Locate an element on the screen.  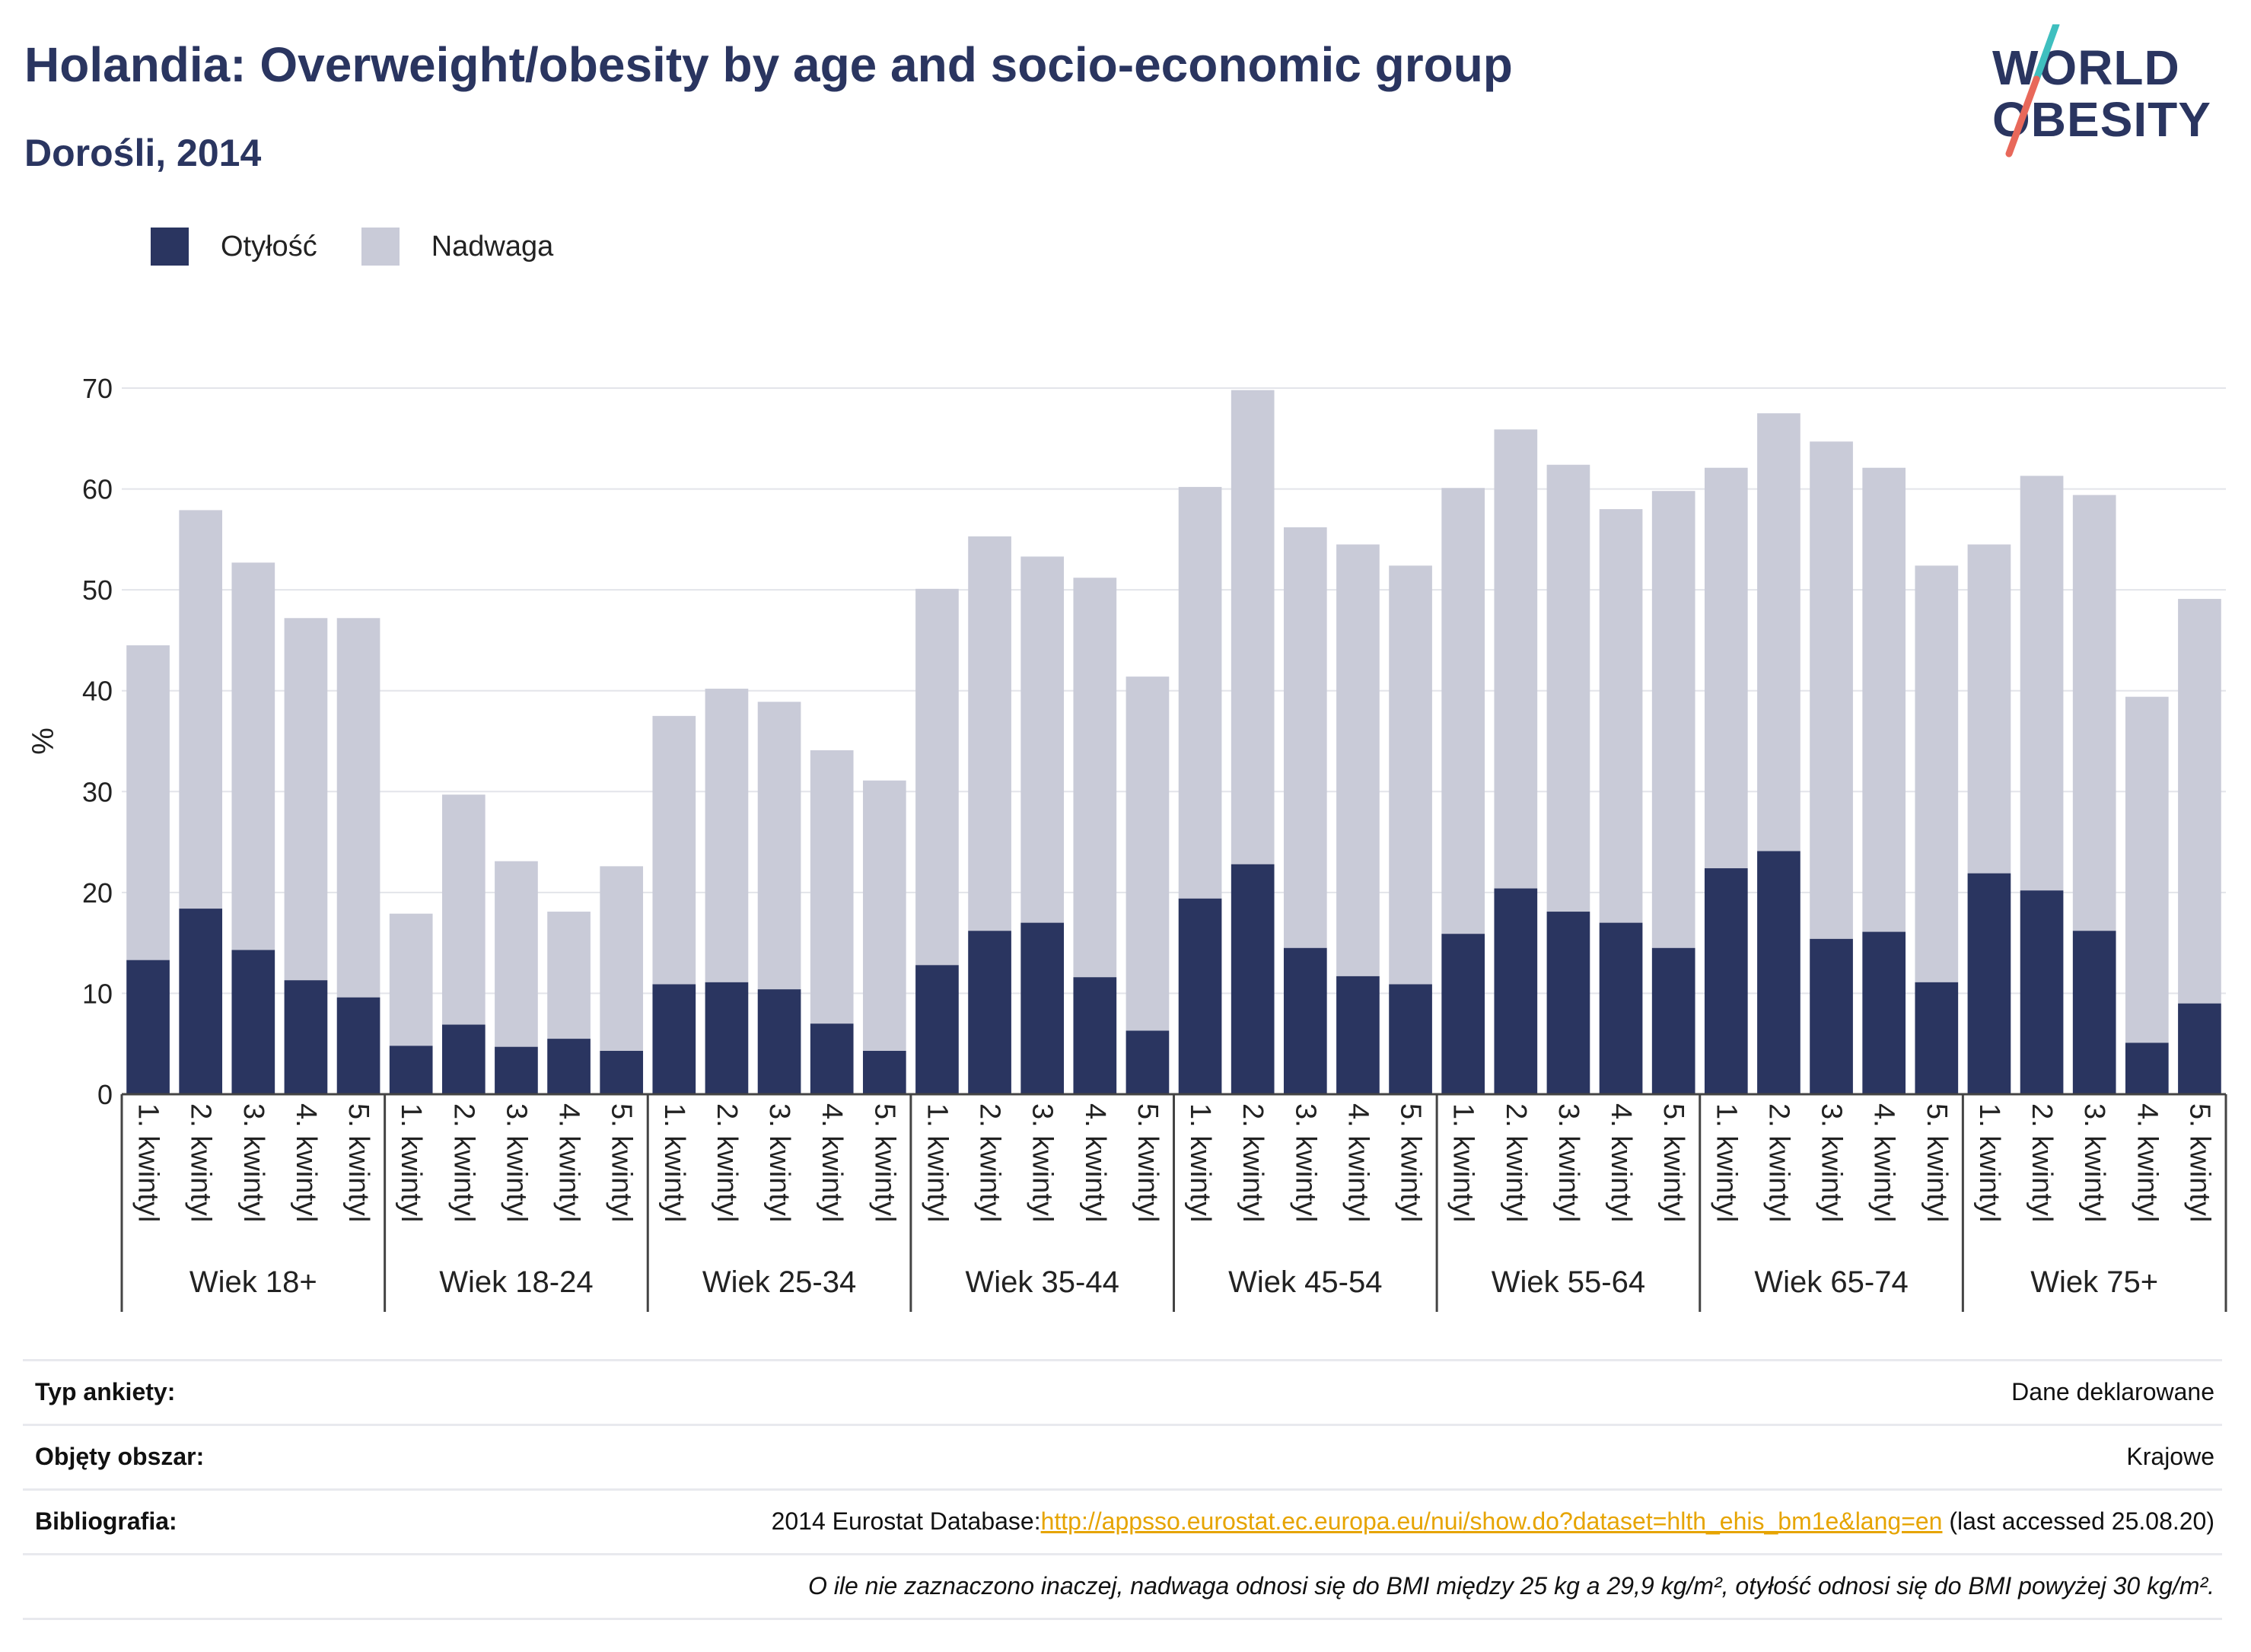
x-tick-label-g1-q5: 5. kwintyl is located at coordinates (358, 1162).